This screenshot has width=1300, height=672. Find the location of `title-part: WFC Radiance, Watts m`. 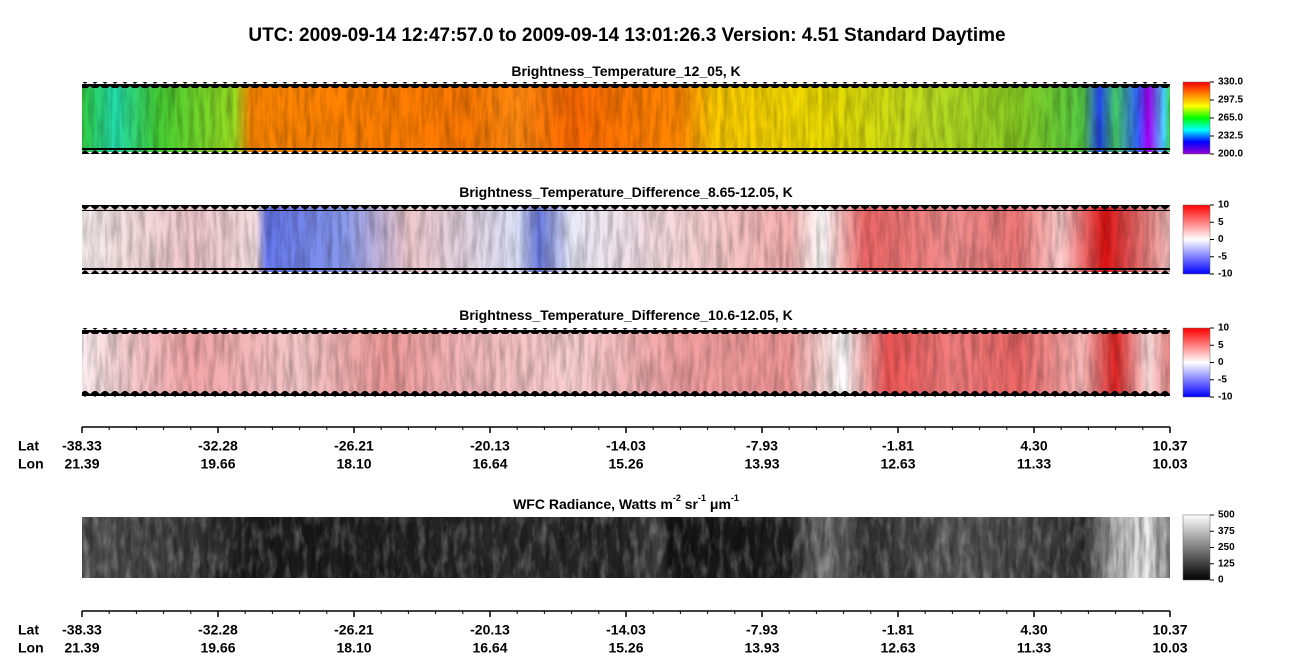

title-part: WFC Radiance, Watts m is located at coordinates (593, 504).